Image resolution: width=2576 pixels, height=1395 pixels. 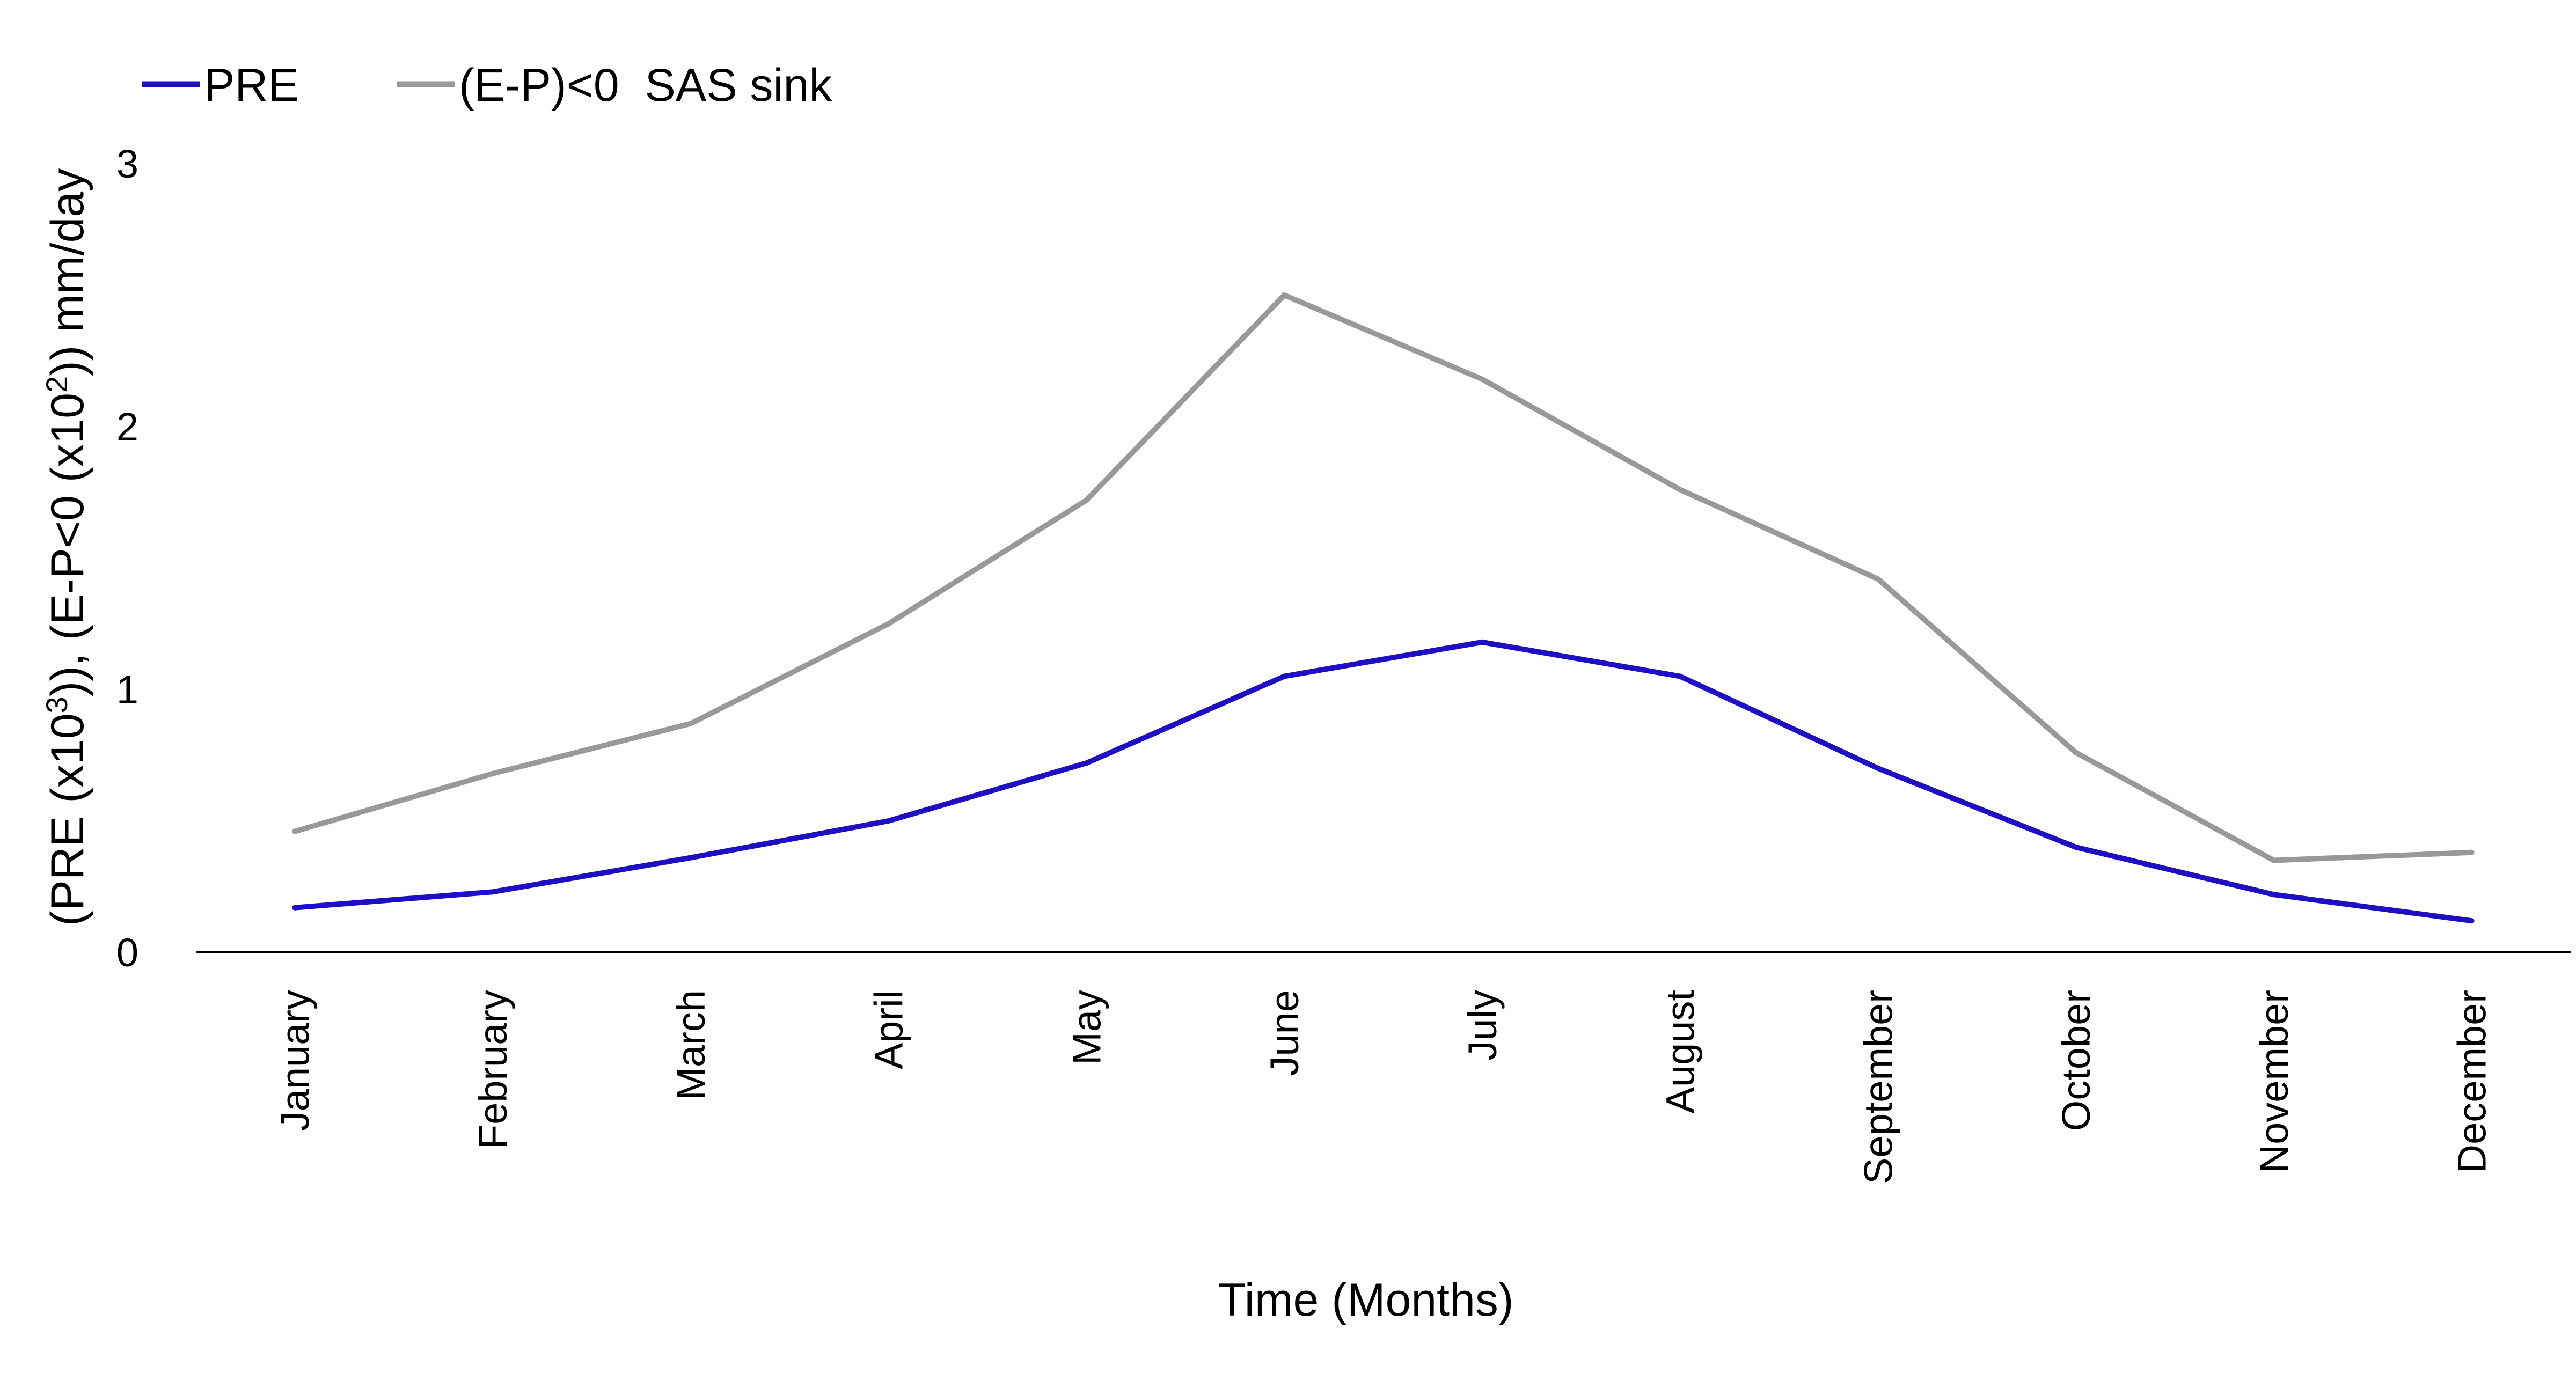 What do you see at coordinates (1086, 1027) in the screenshot?
I see `x-tick-label-may: May` at bounding box center [1086, 1027].